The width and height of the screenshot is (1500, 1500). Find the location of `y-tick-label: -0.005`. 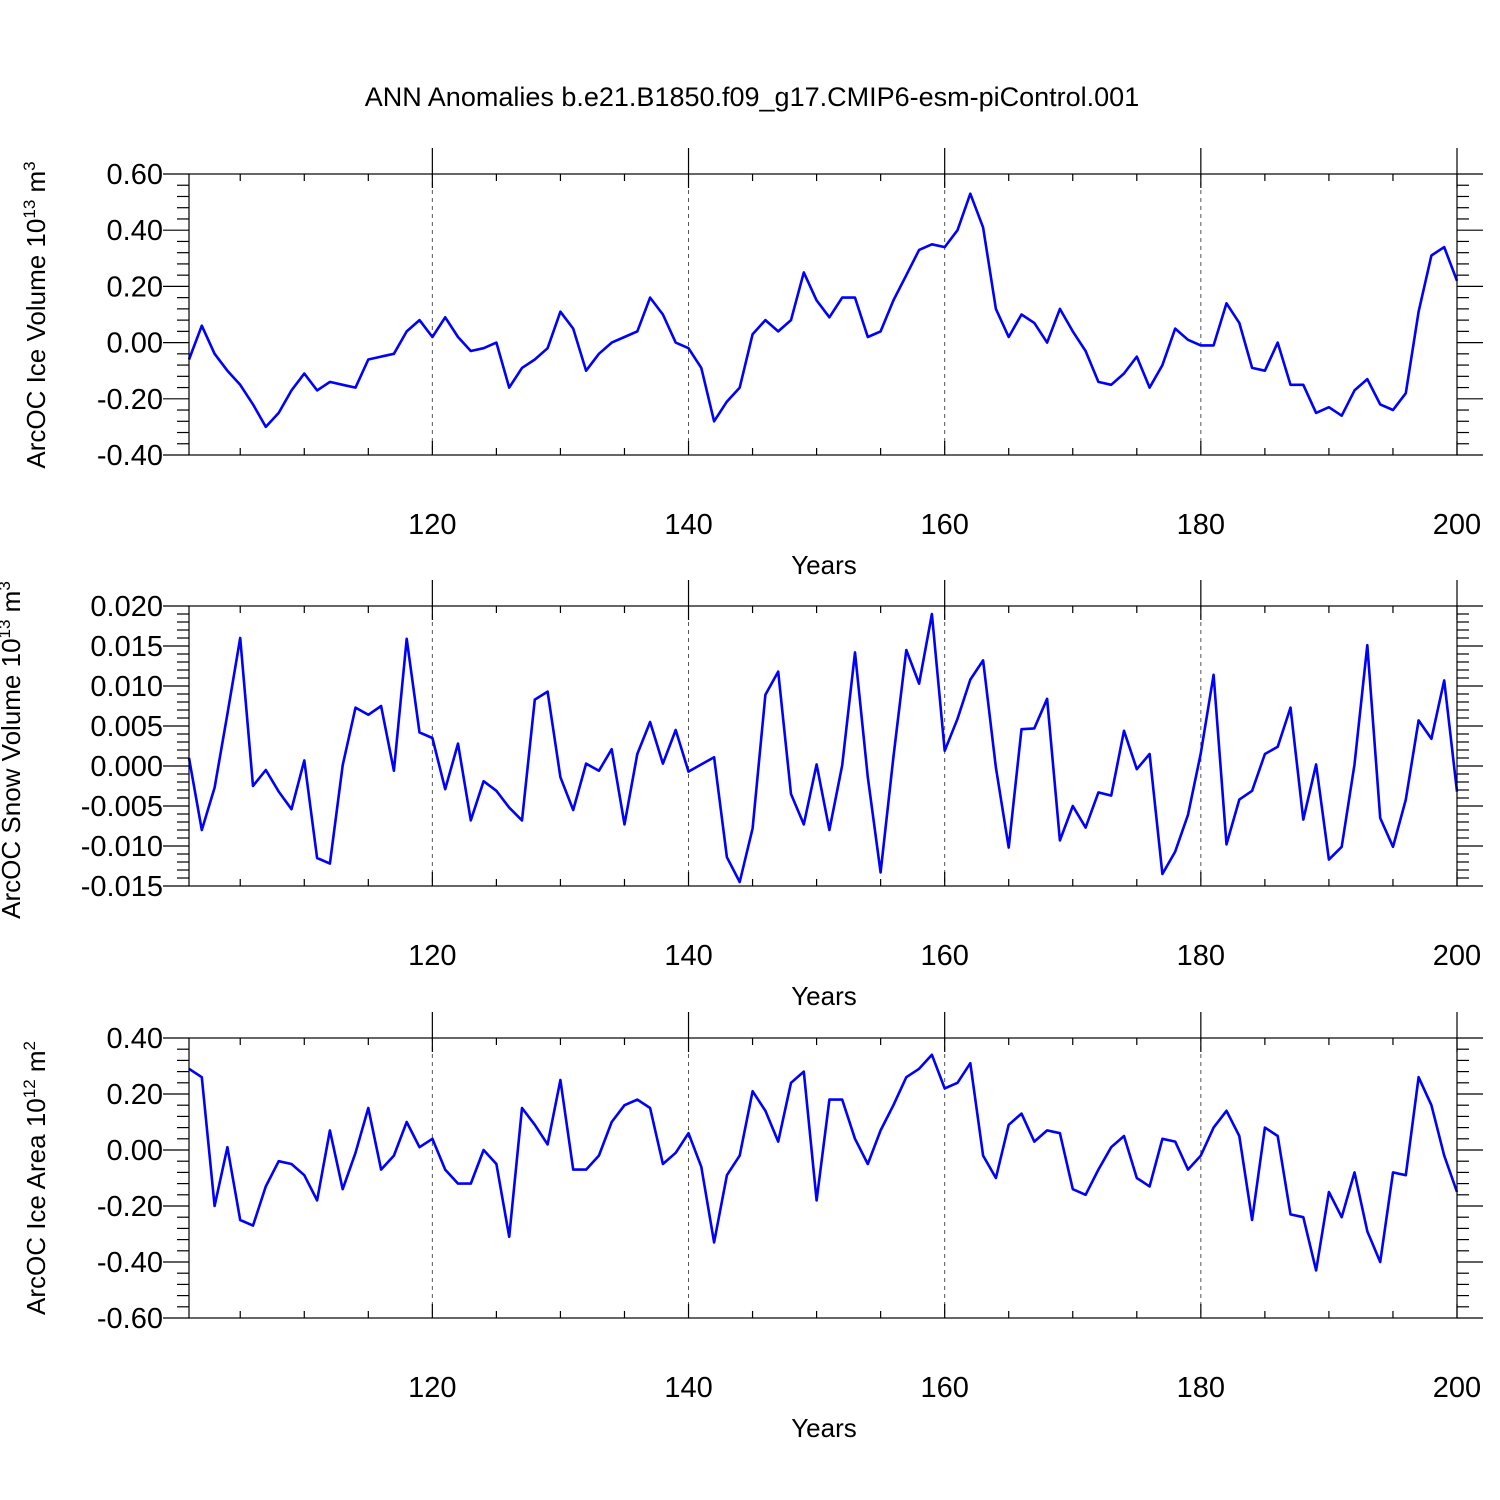

y-tick-label: -0.005 is located at coordinates (122, 807).